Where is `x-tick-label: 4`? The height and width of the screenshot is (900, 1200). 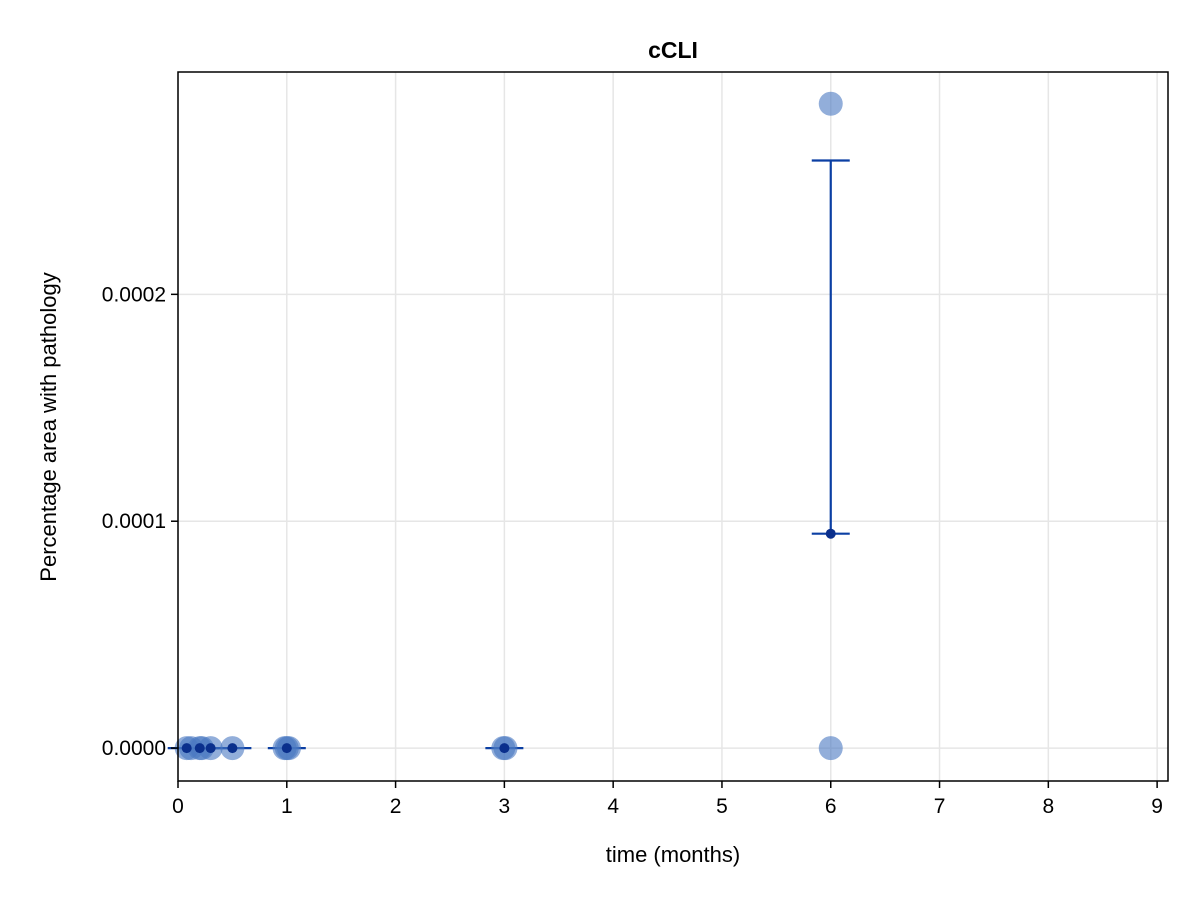
x-tick-label: 4 is located at coordinates (613, 806).